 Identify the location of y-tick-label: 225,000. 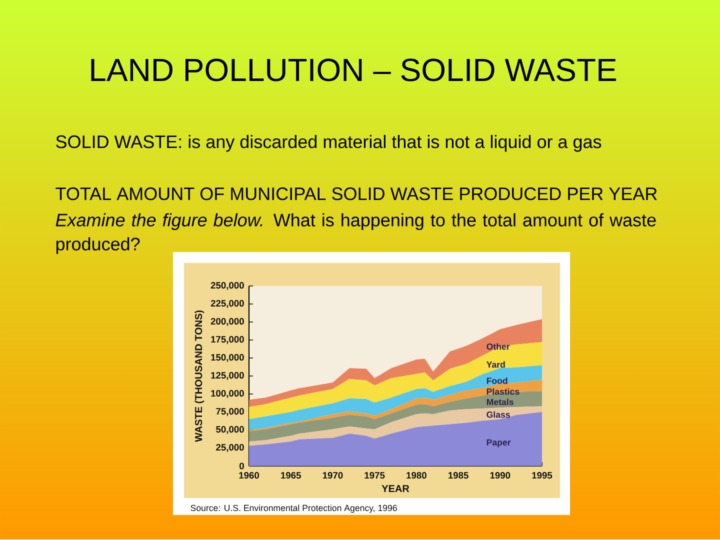
(227, 304).